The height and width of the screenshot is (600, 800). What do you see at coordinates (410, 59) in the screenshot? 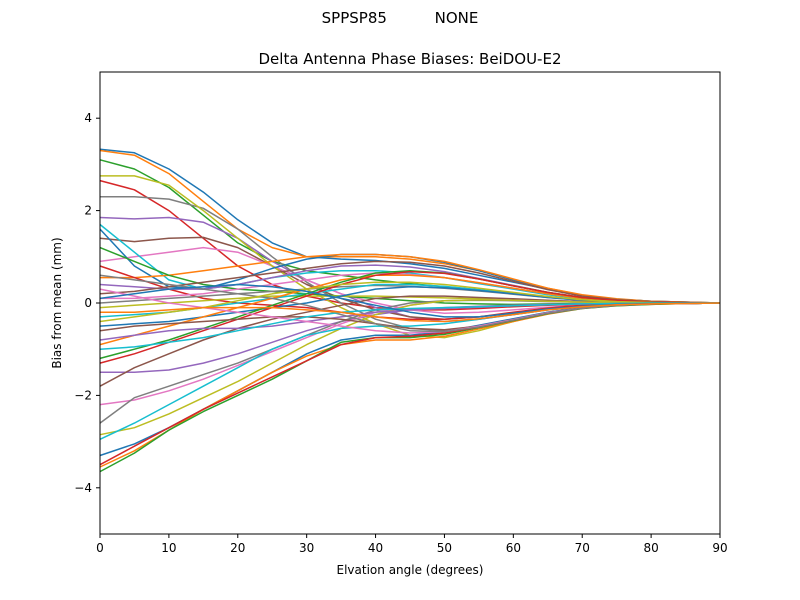
I see `chart-title: Delta Antenna Phase Biases: BeiDOU-E2` at bounding box center [410, 59].